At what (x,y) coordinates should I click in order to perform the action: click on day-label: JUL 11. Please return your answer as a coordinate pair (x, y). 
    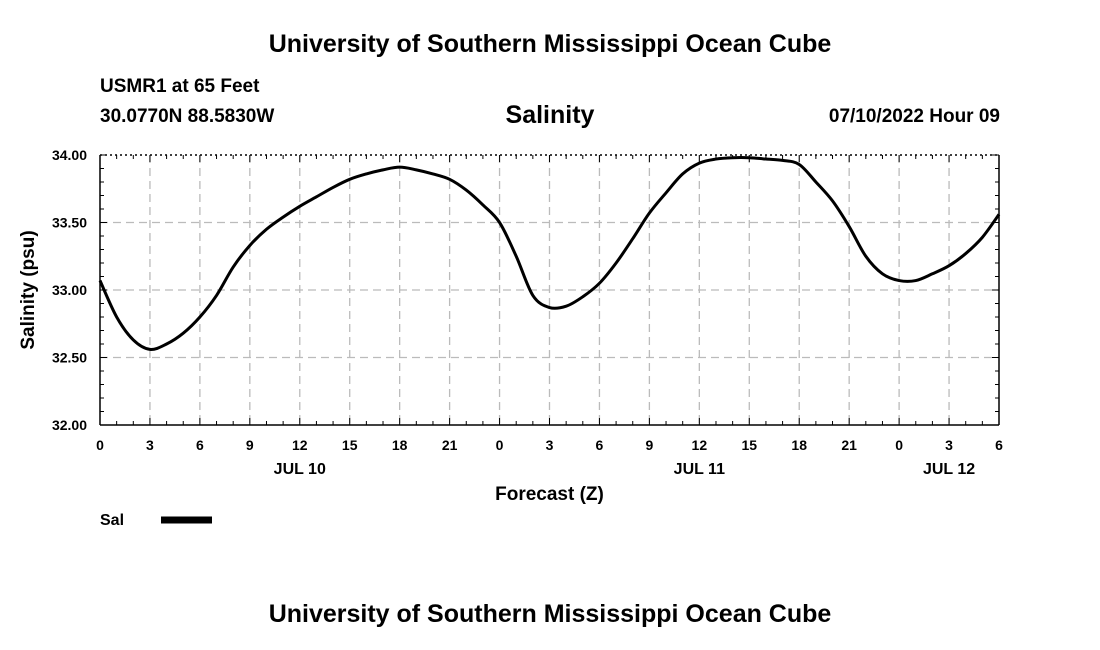
    Looking at the image, I should click on (699, 469).